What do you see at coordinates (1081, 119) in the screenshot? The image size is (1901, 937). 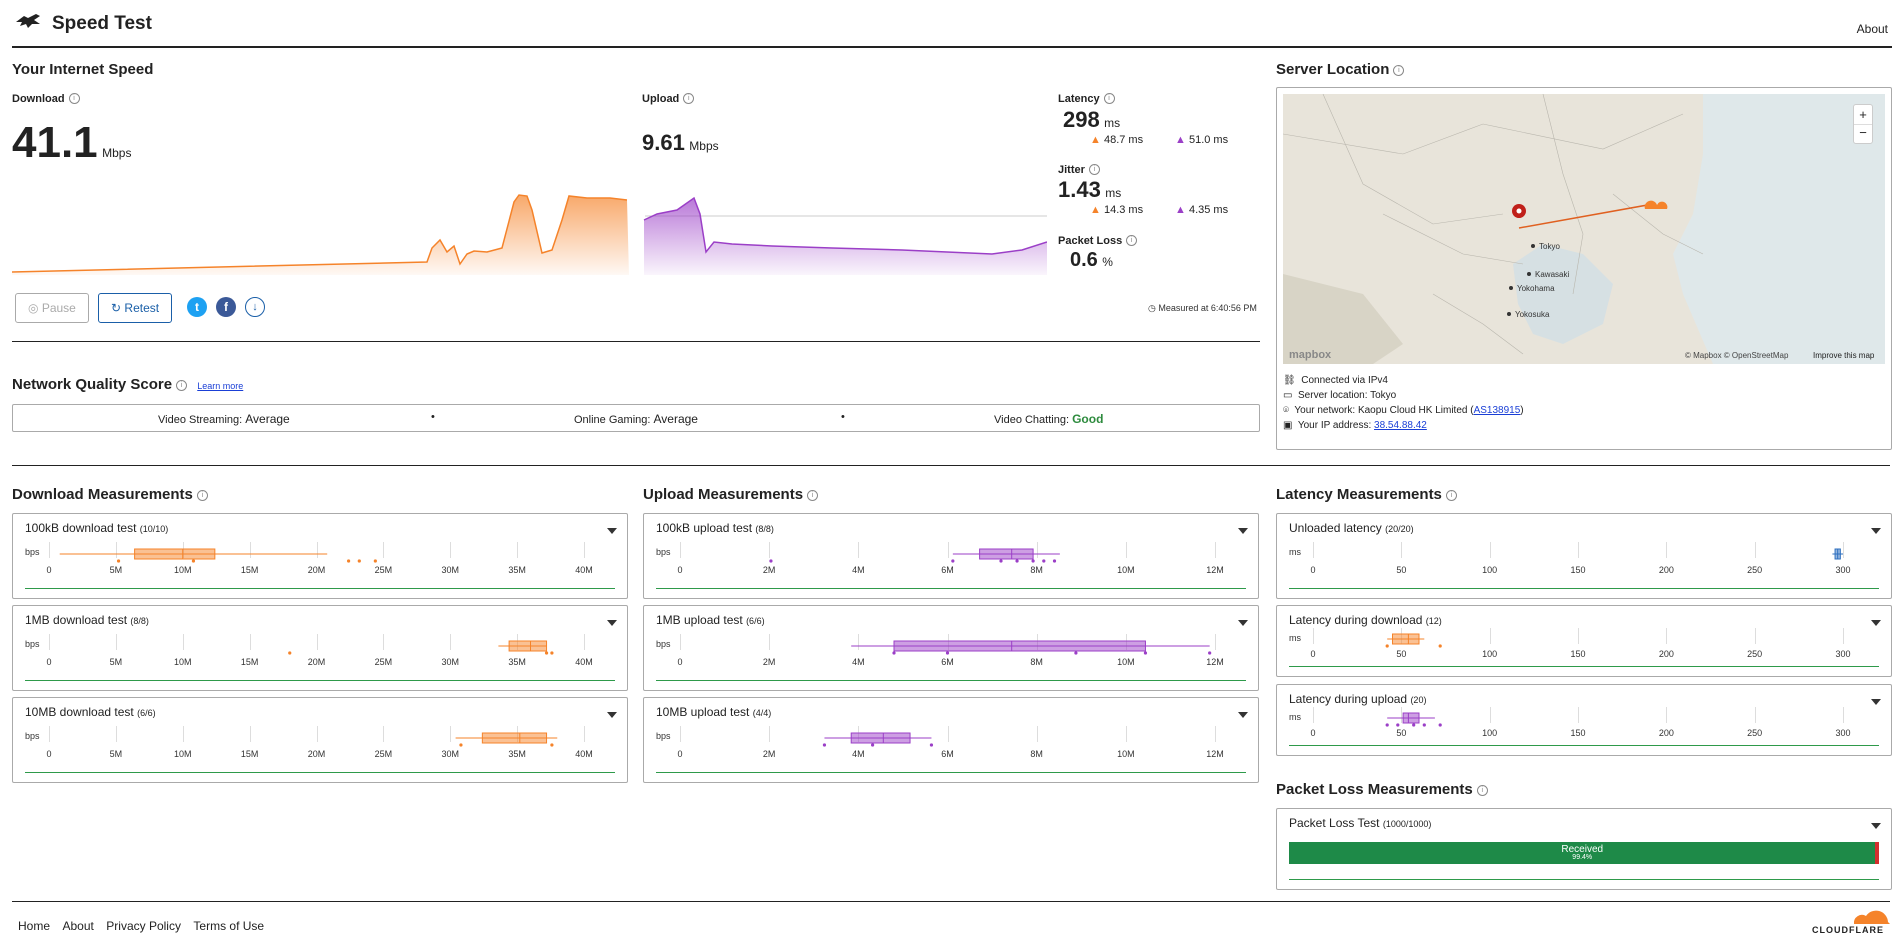 I see `latency-value: 298` at bounding box center [1081, 119].